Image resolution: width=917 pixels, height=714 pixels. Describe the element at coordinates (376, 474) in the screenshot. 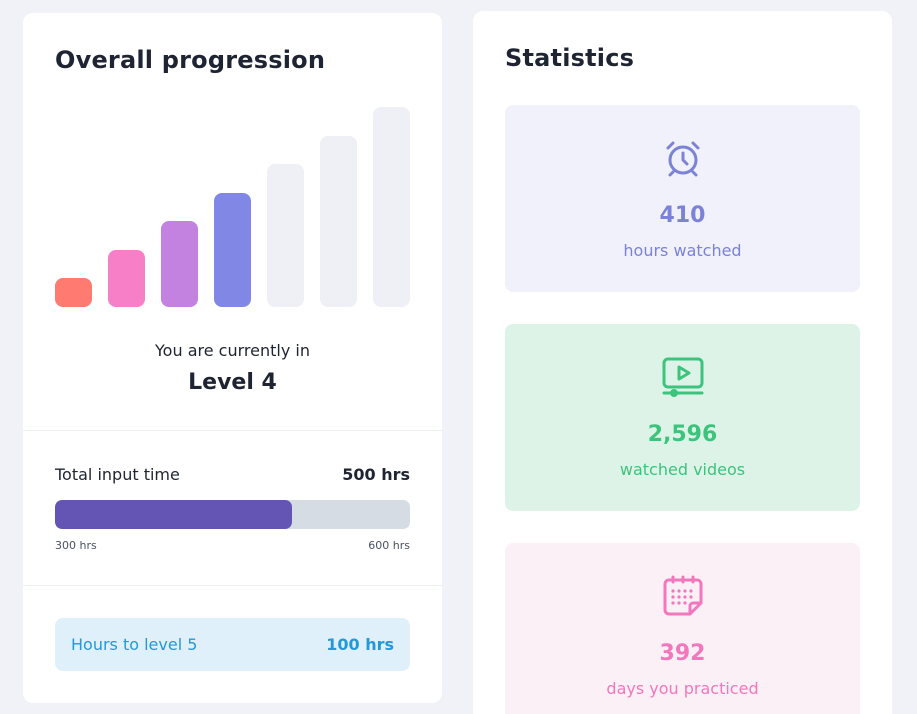

I see `total-input-value: 500 hrs` at that location.